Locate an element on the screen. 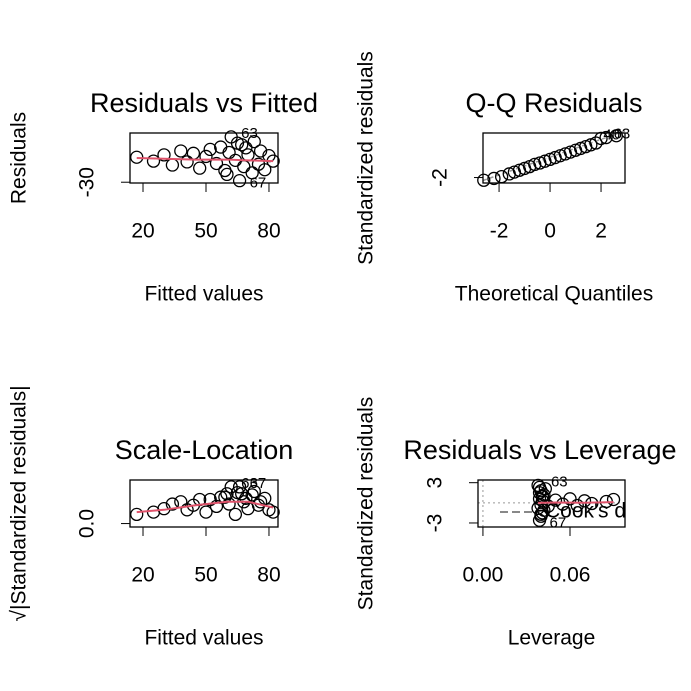 The width and height of the screenshot is (691, 691). x-tick-label: -2 is located at coordinates (499, 231).